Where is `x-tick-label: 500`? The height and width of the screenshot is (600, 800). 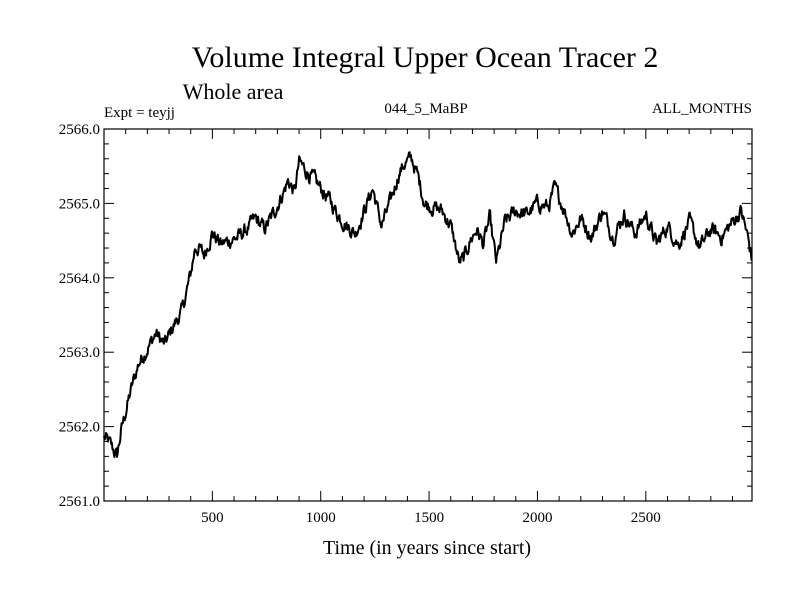
x-tick-label: 500 is located at coordinates (212, 518).